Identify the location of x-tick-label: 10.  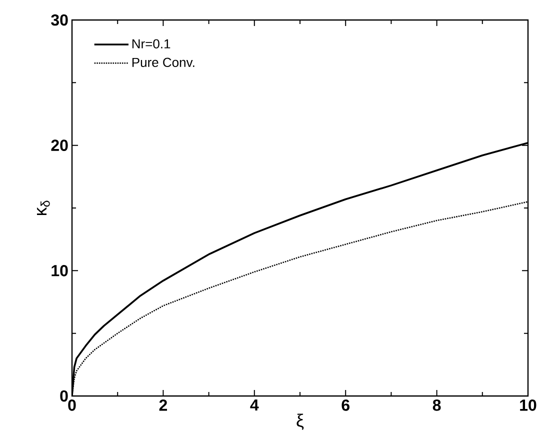
(528, 405).